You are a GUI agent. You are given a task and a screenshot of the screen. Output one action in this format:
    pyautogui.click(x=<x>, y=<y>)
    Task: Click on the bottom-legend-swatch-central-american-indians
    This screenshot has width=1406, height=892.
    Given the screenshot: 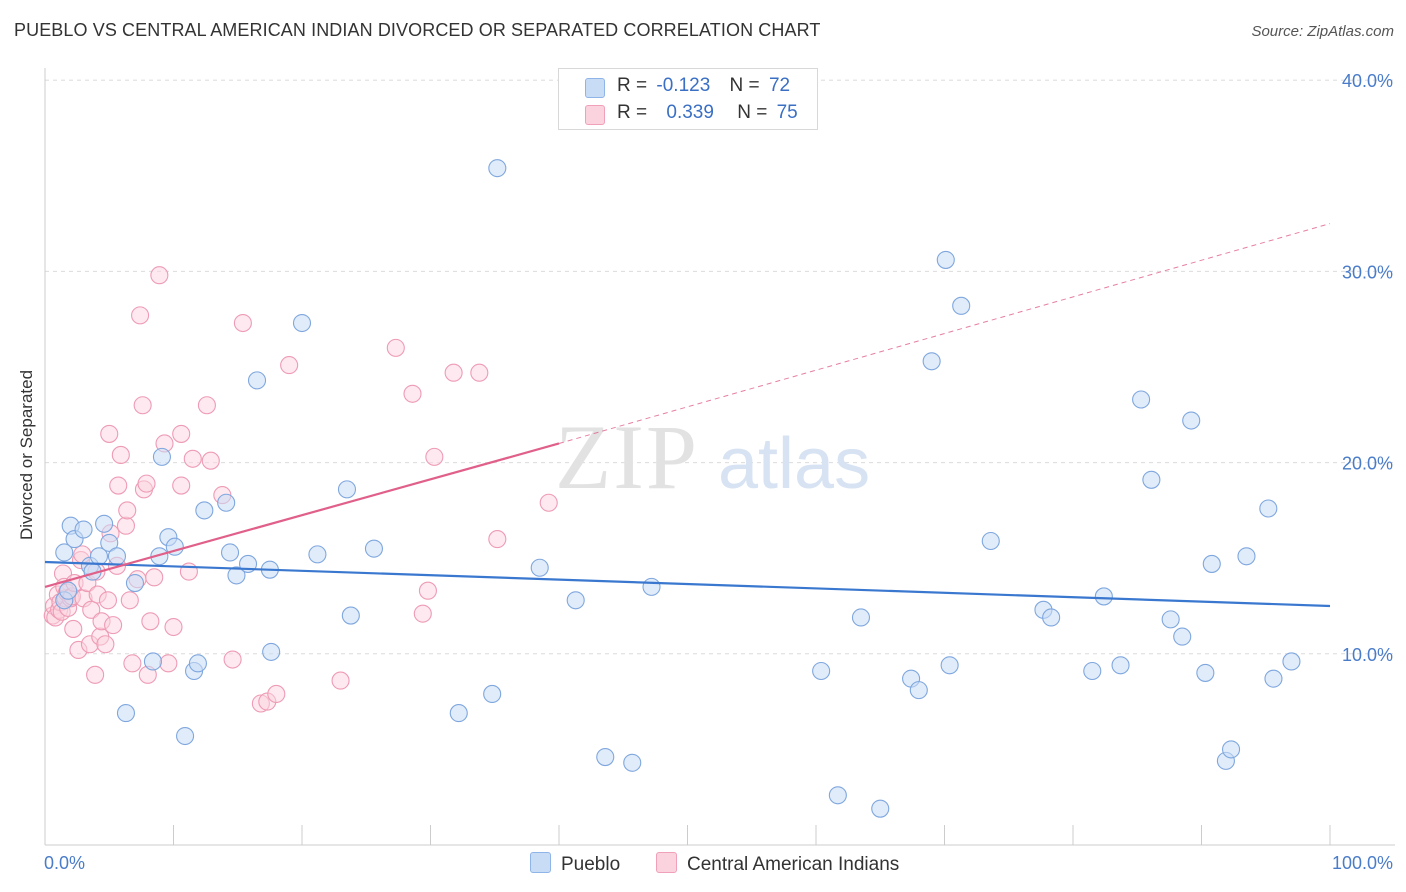 What is the action you would take?
    pyautogui.click(x=666, y=862)
    